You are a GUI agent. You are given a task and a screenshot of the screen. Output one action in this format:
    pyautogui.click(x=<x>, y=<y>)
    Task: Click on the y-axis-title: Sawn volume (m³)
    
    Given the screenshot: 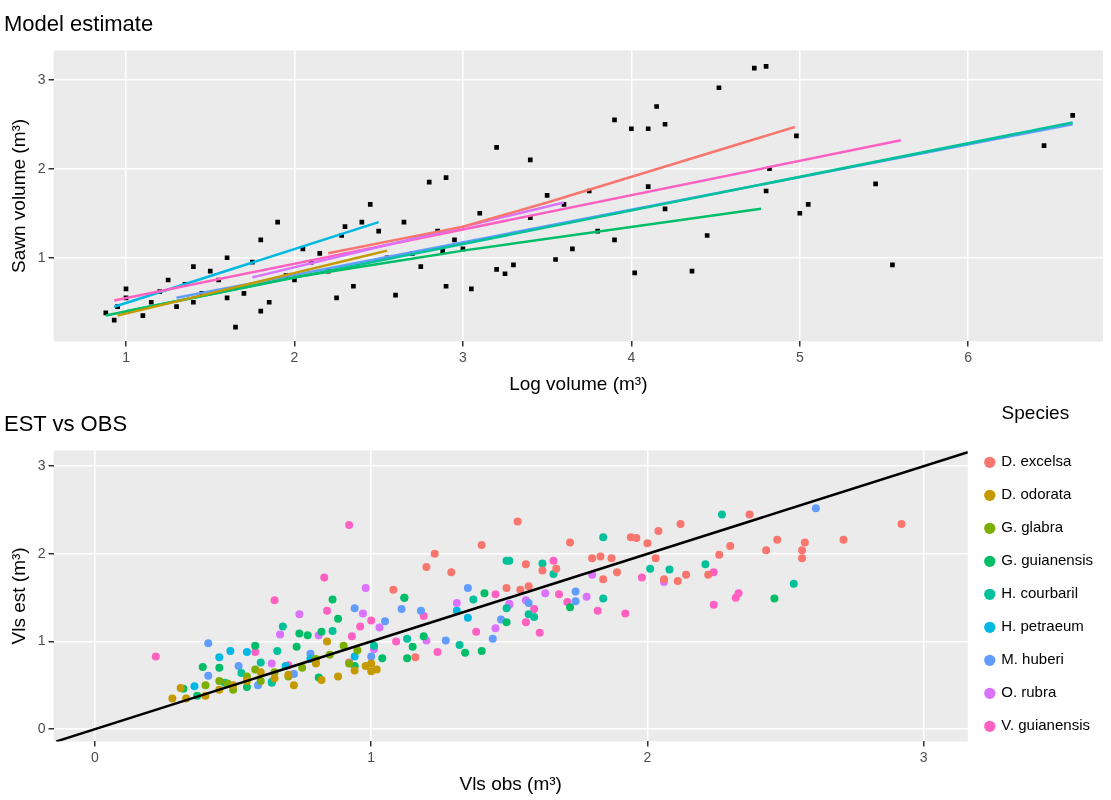 What is the action you would take?
    pyautogui.click(x=18, y=195)
    